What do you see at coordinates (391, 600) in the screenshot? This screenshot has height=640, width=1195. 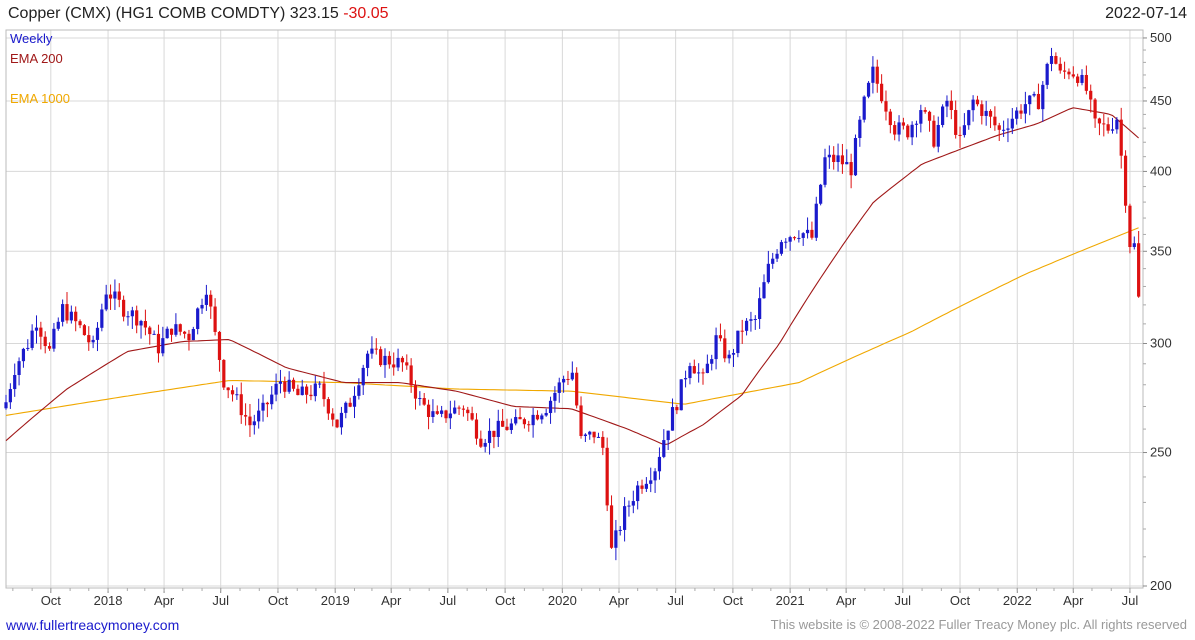 I see `x-tick-label-2019-04-01: Apr` at bounding box center [391, 600].